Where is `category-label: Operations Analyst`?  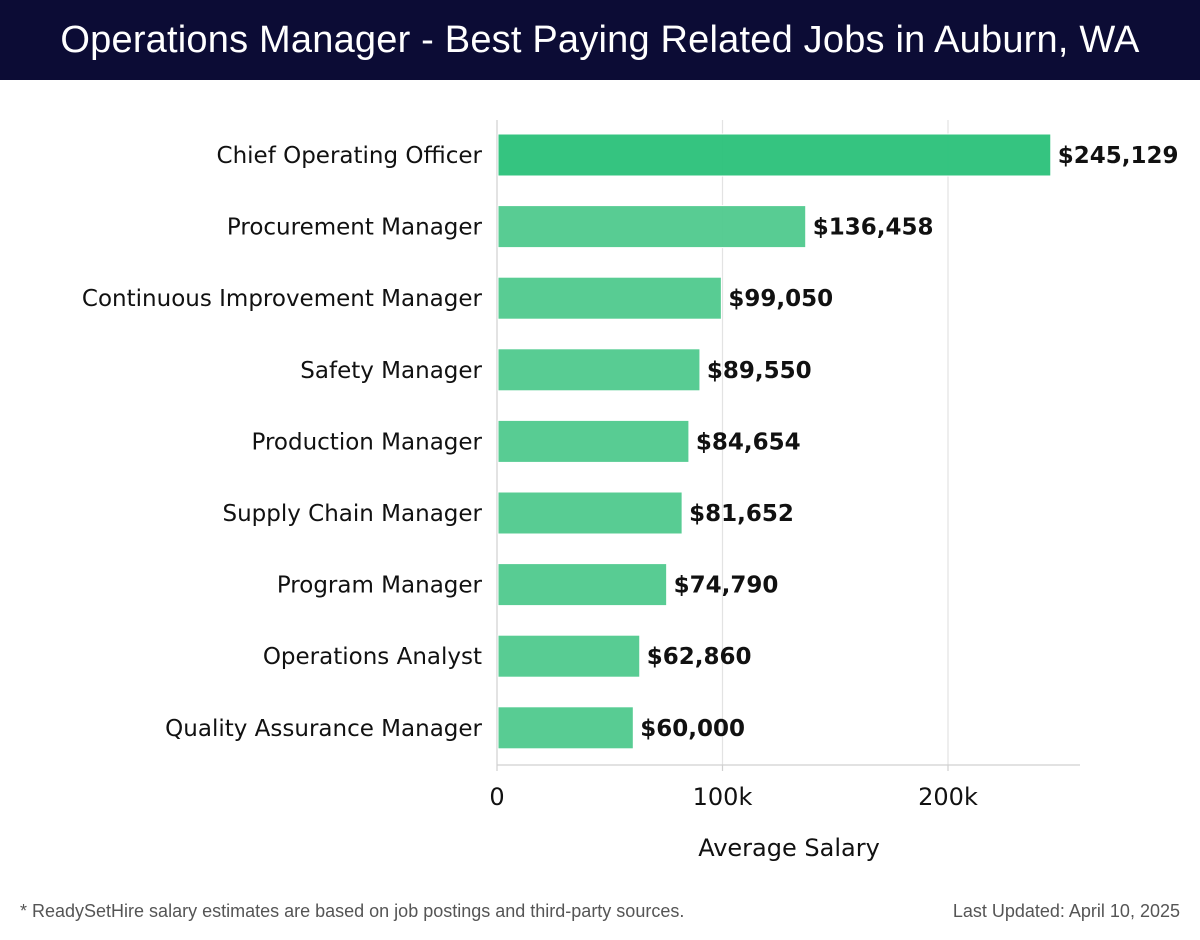 category-label: Operations Analyst is located at coordinates (372, 657).